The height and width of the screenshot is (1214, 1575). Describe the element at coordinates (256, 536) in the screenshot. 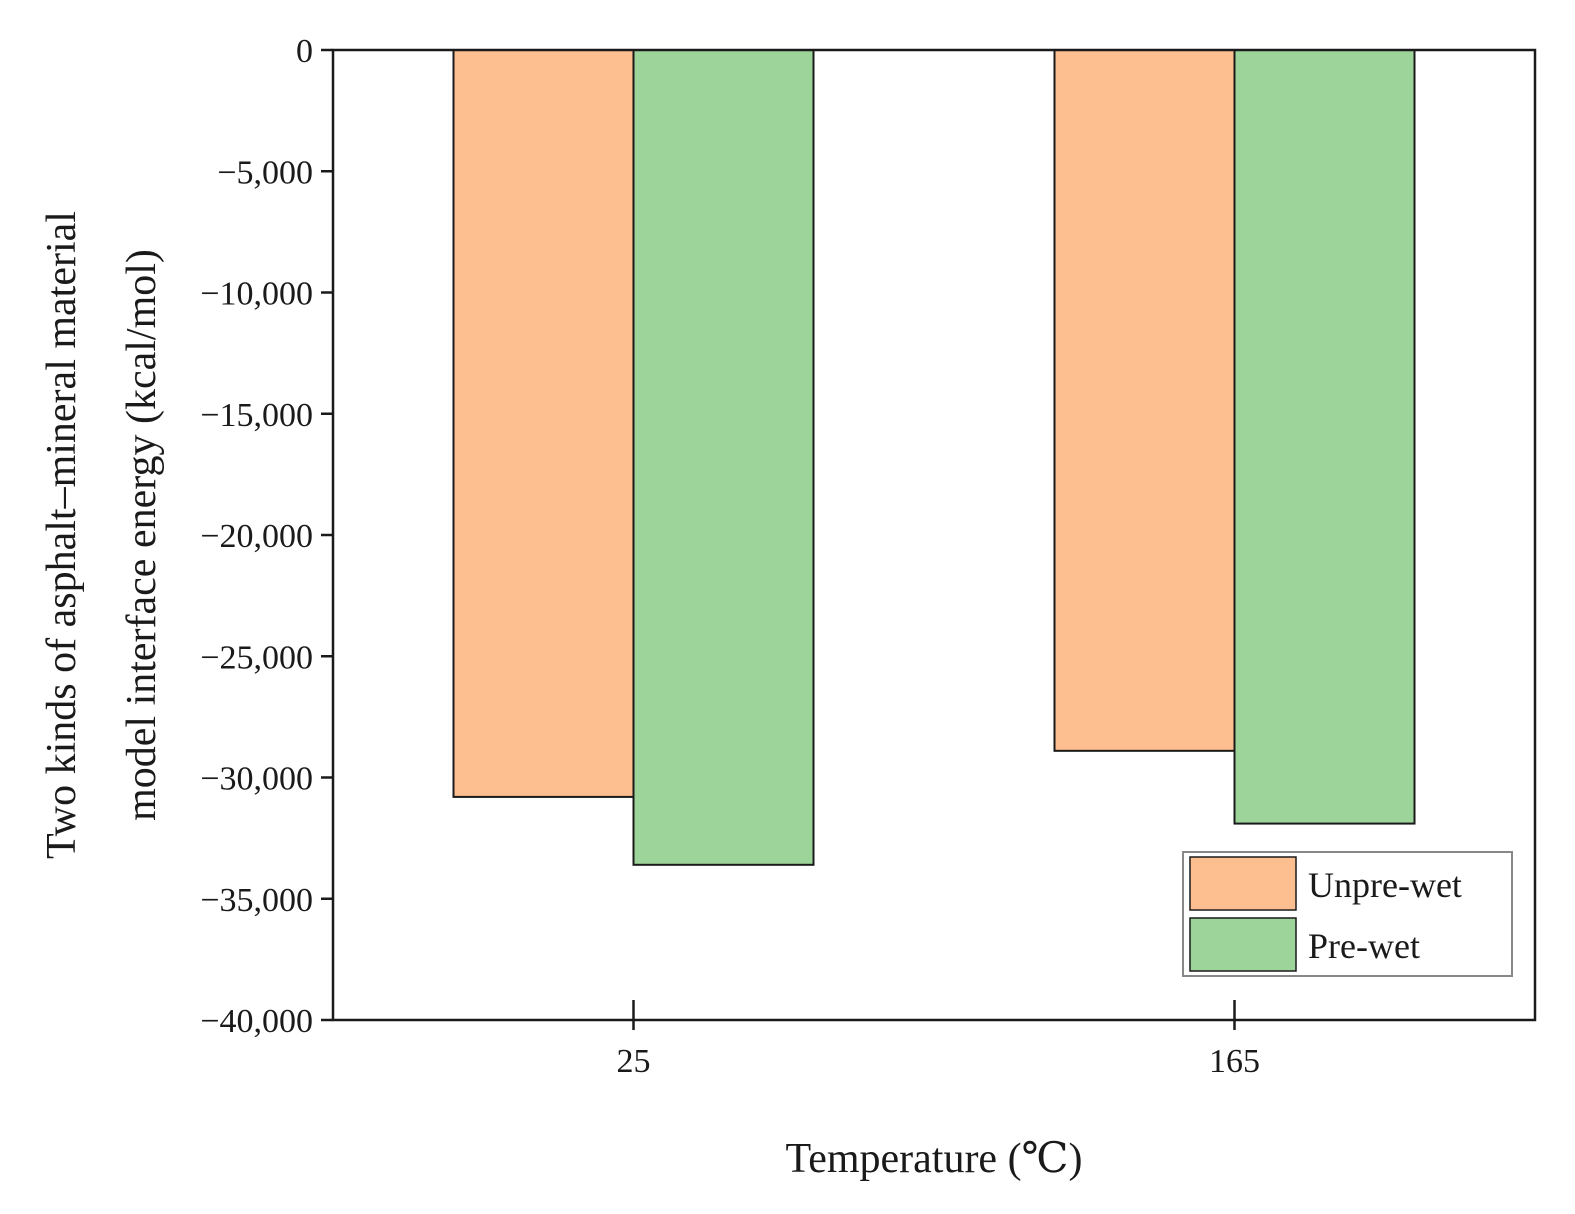

I see `y-tick-label: −20,000` at that location.